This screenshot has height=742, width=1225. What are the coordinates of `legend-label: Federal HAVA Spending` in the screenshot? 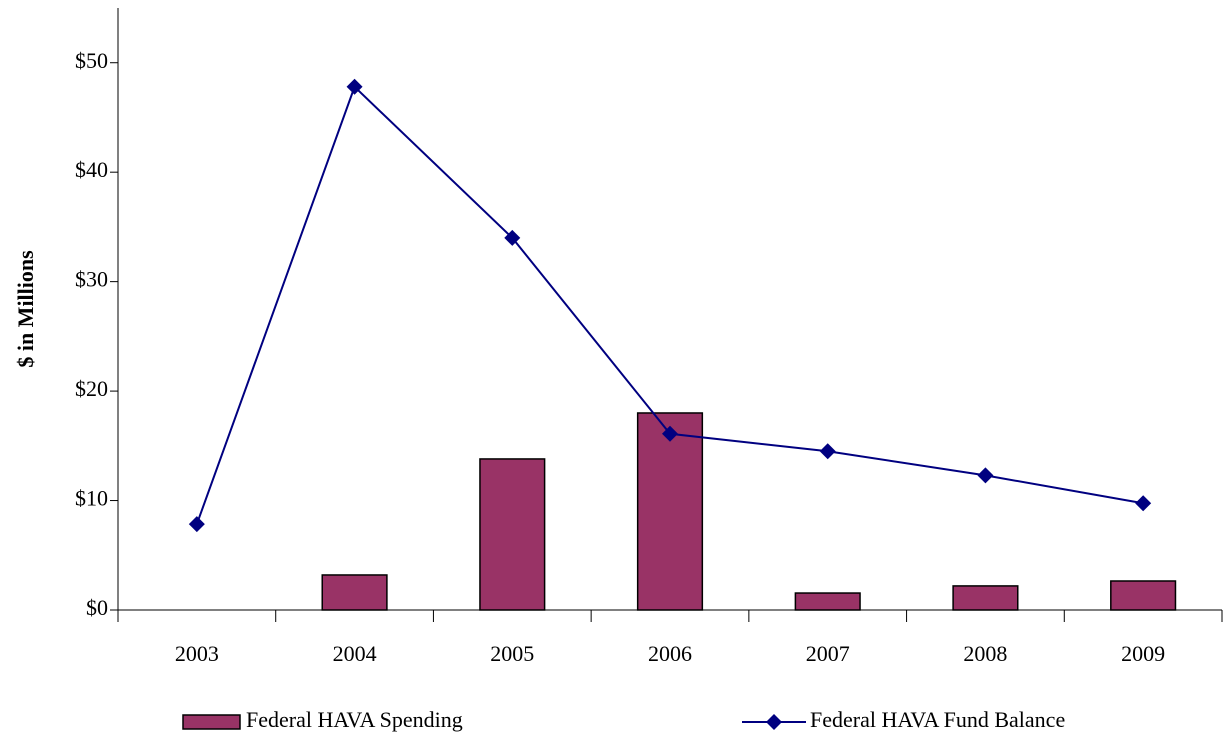 It's located at (354, 719).